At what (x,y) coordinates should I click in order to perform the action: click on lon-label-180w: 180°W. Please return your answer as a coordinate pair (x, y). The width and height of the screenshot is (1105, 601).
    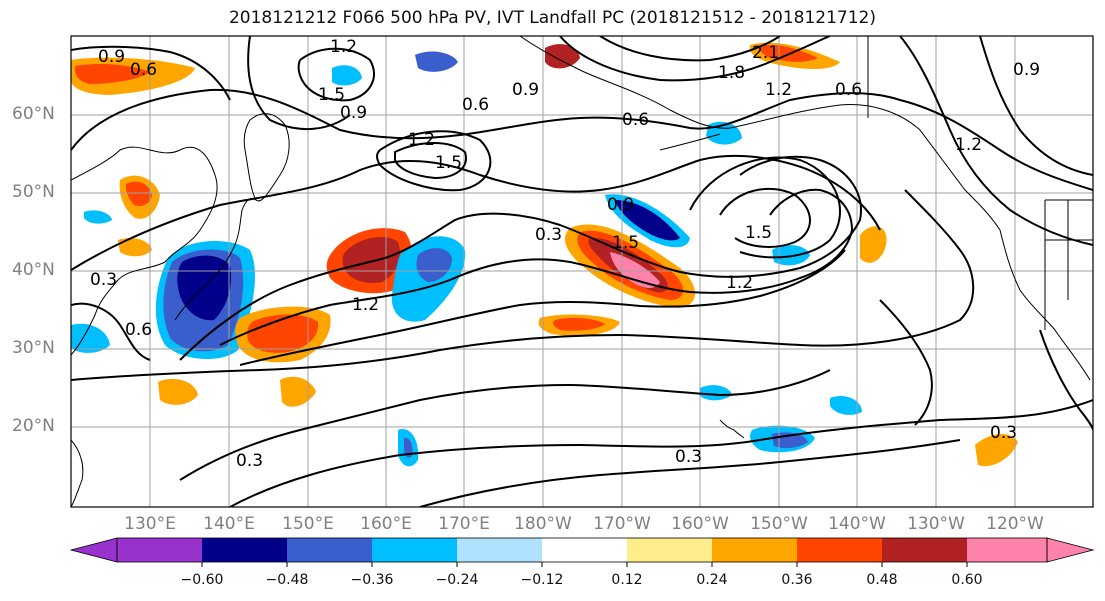
    Looking at the image, I should click on (543, 524).